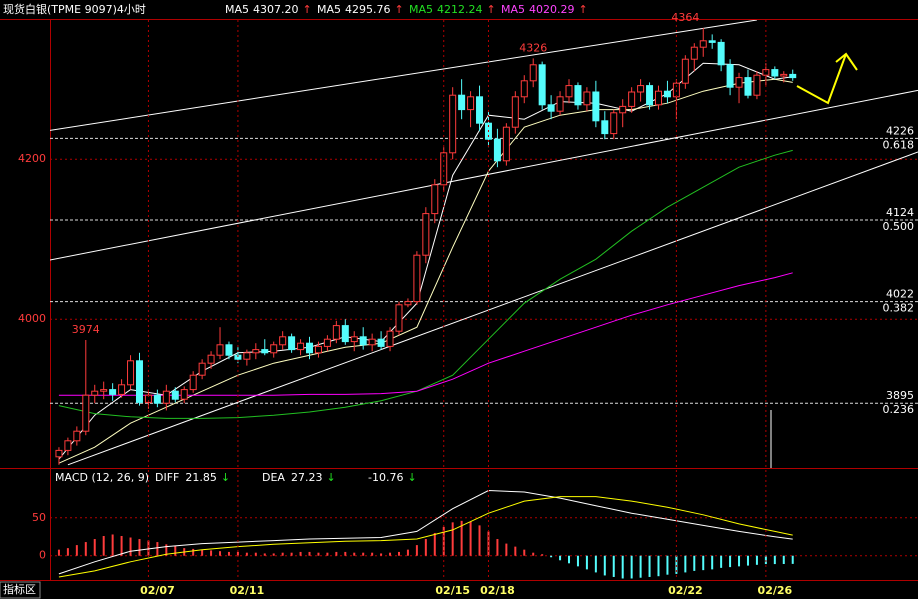 The width and height of the screenshot is (918, 599). I want to click on legend-trend: ↑, so click(583, 9).